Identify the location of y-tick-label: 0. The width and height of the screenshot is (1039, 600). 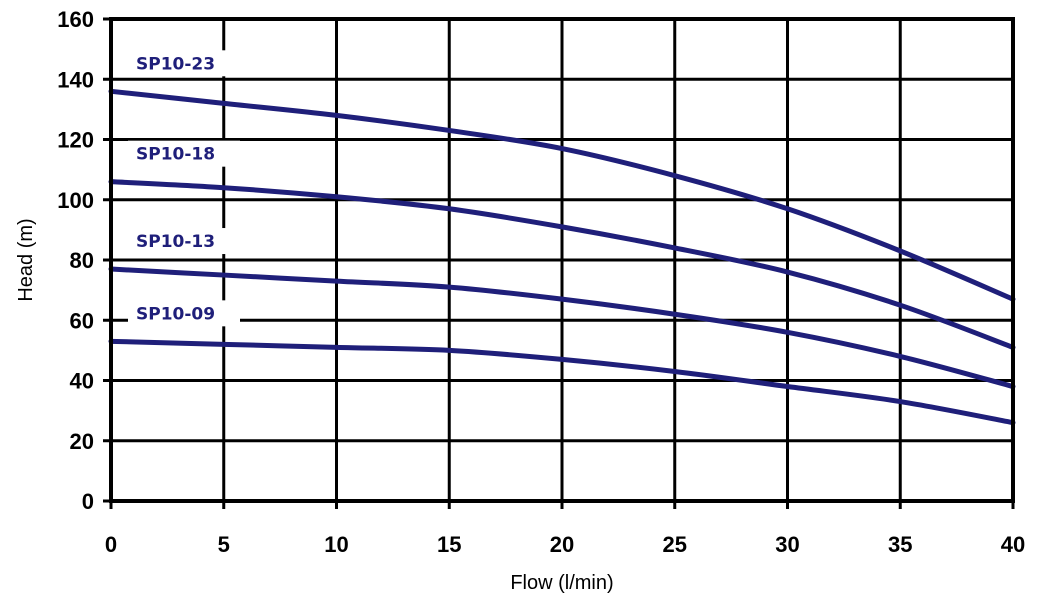
(88, 501).